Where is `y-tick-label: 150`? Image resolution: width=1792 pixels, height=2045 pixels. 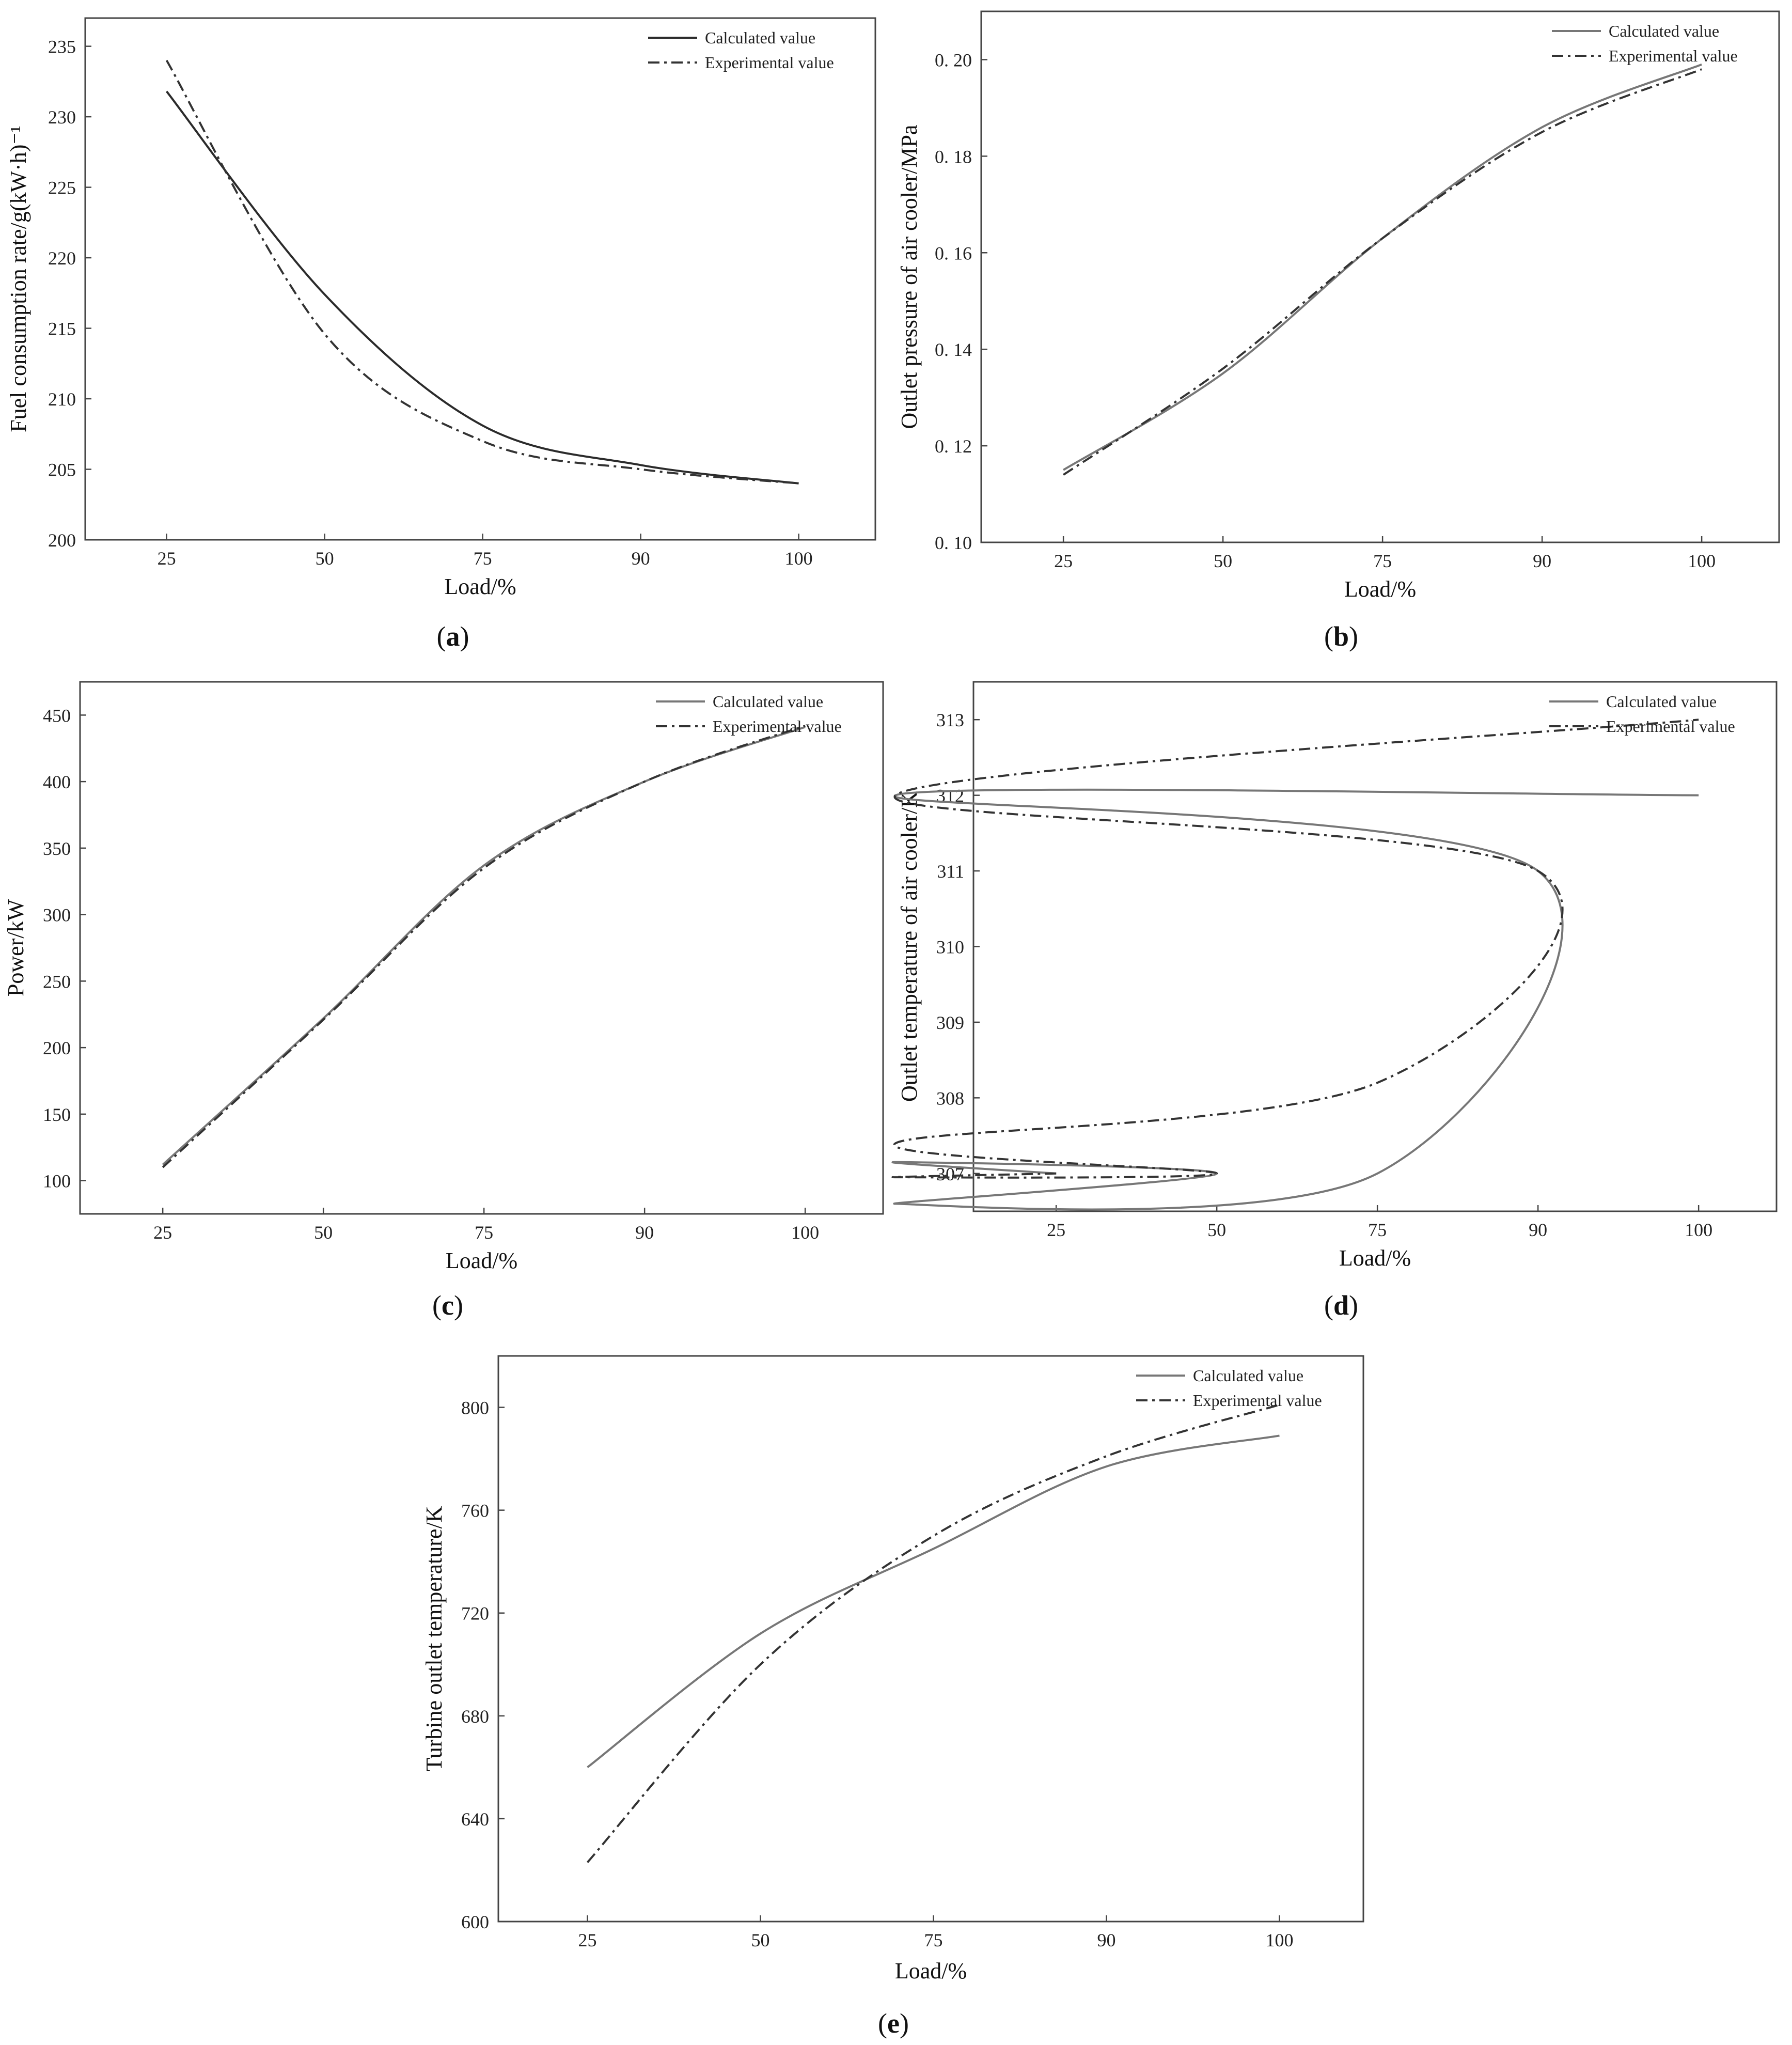
y-tick-label: 150 is located at coordinates (57, 1114).